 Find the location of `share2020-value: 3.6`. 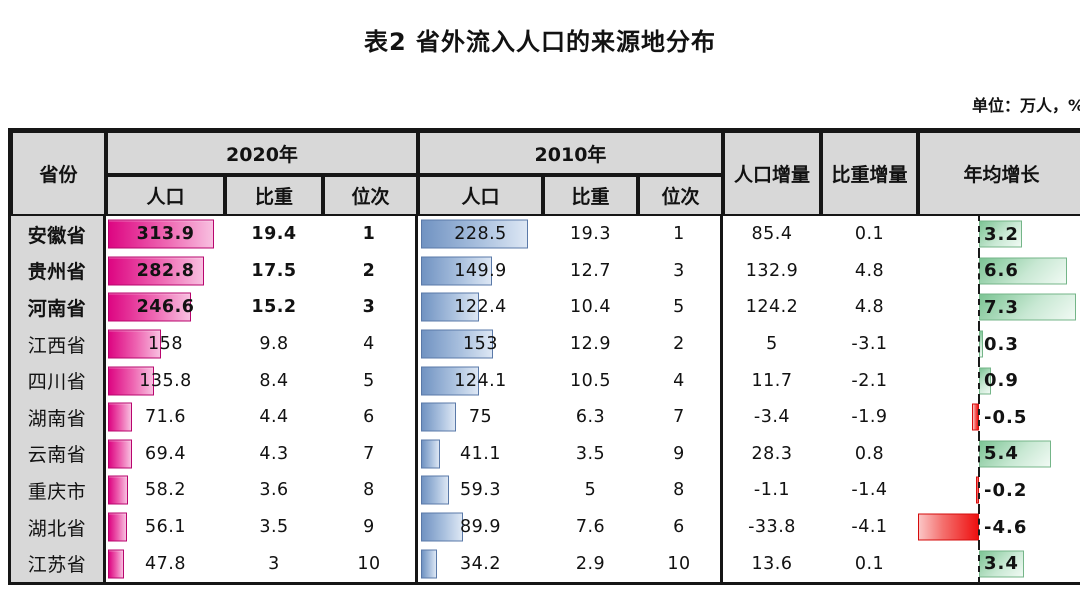

share2020-value: 3.6 is located at coordinates (274, 490).